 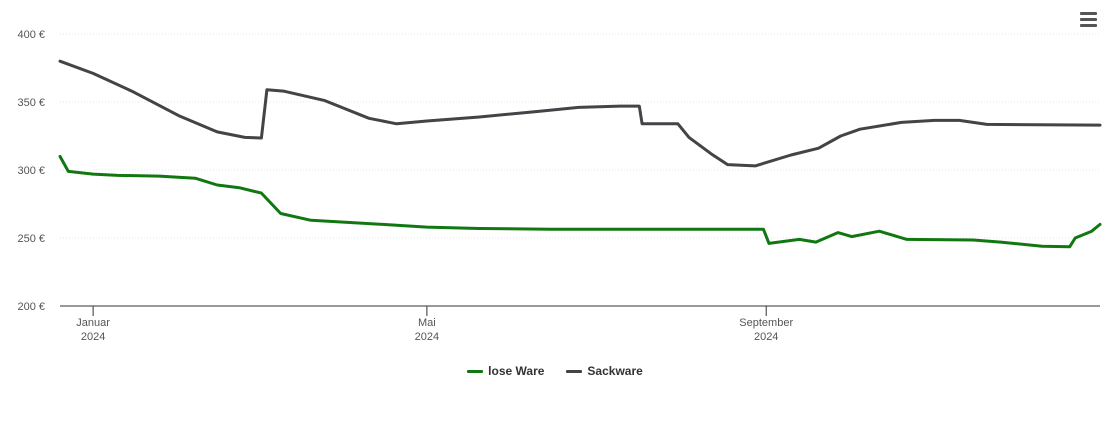 What do you see at coordinates (1089, 22) in the screenshot?
I see `chart-menu-icon` at bounding box center [1089, 22].